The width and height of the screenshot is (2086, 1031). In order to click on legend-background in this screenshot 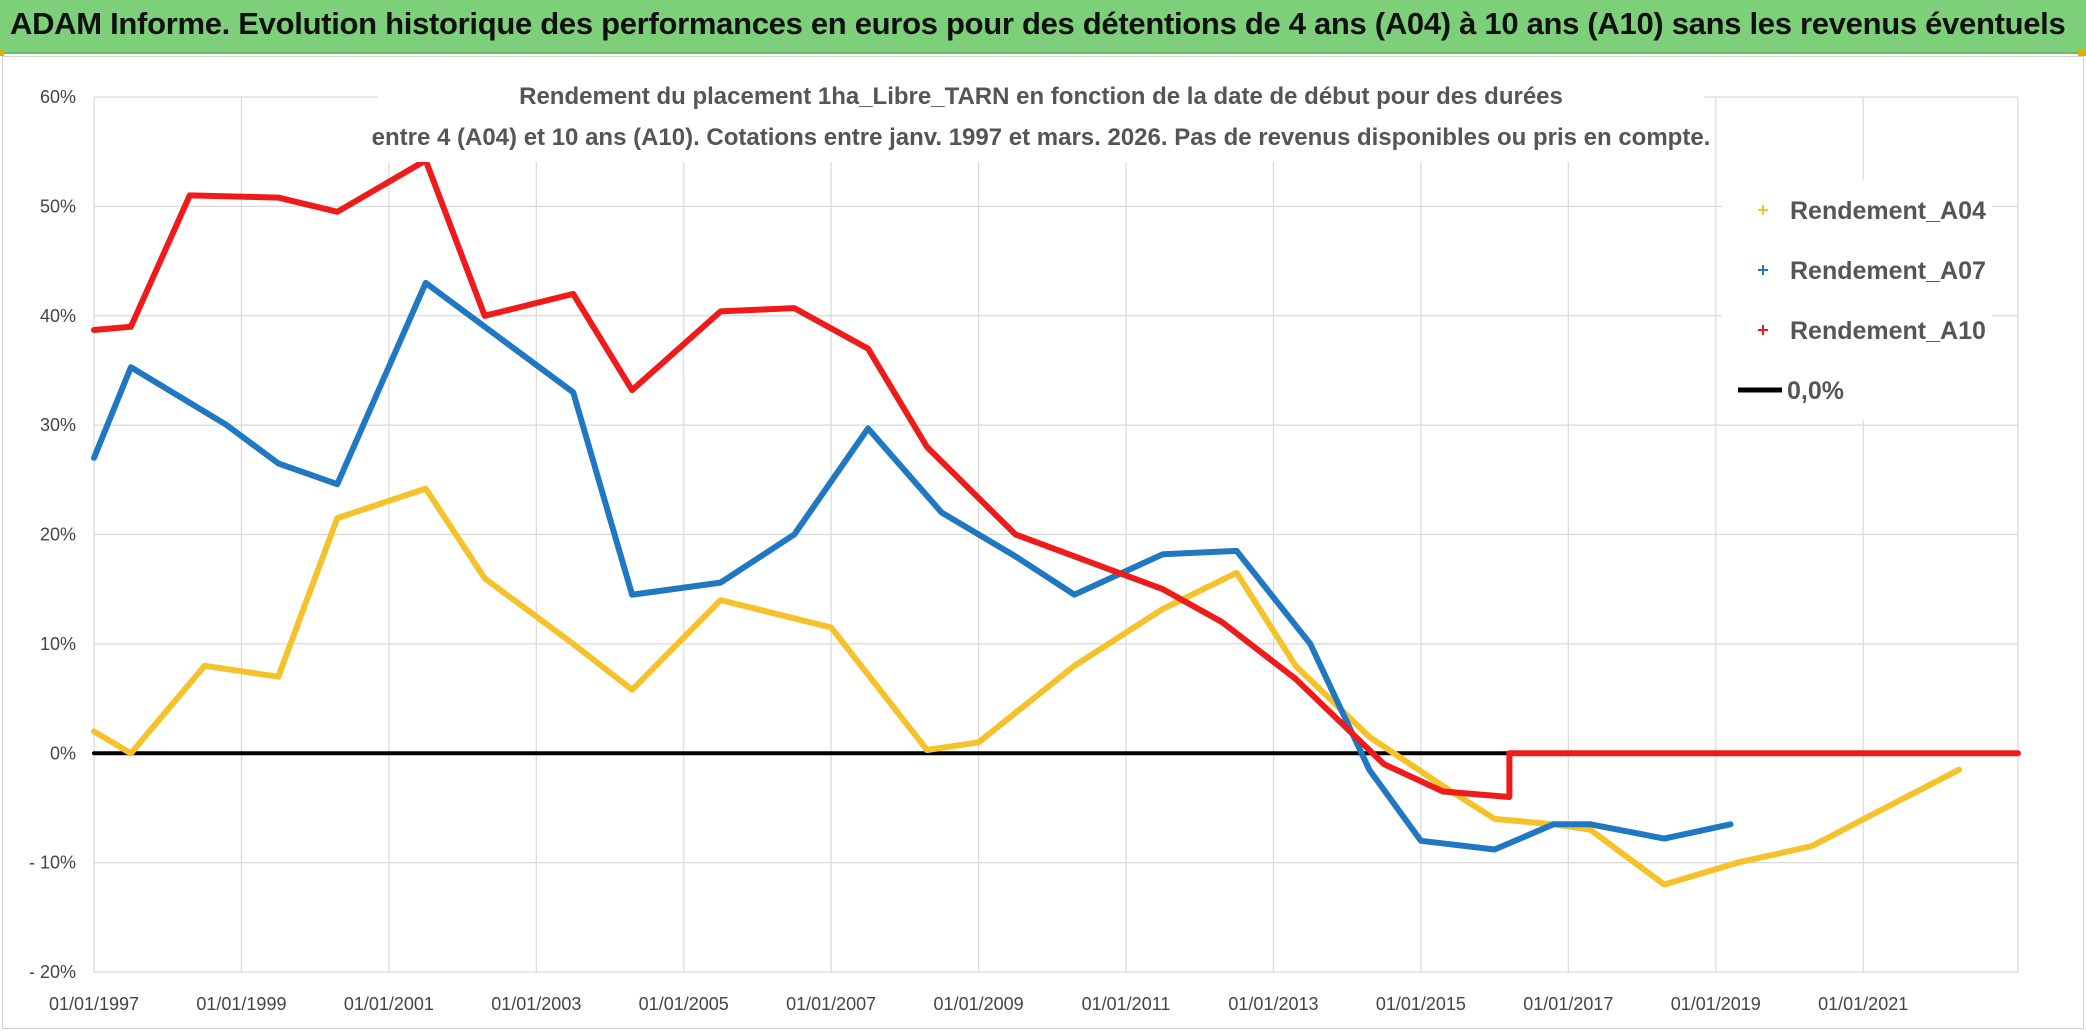, I will do `click(1857, 300)`.